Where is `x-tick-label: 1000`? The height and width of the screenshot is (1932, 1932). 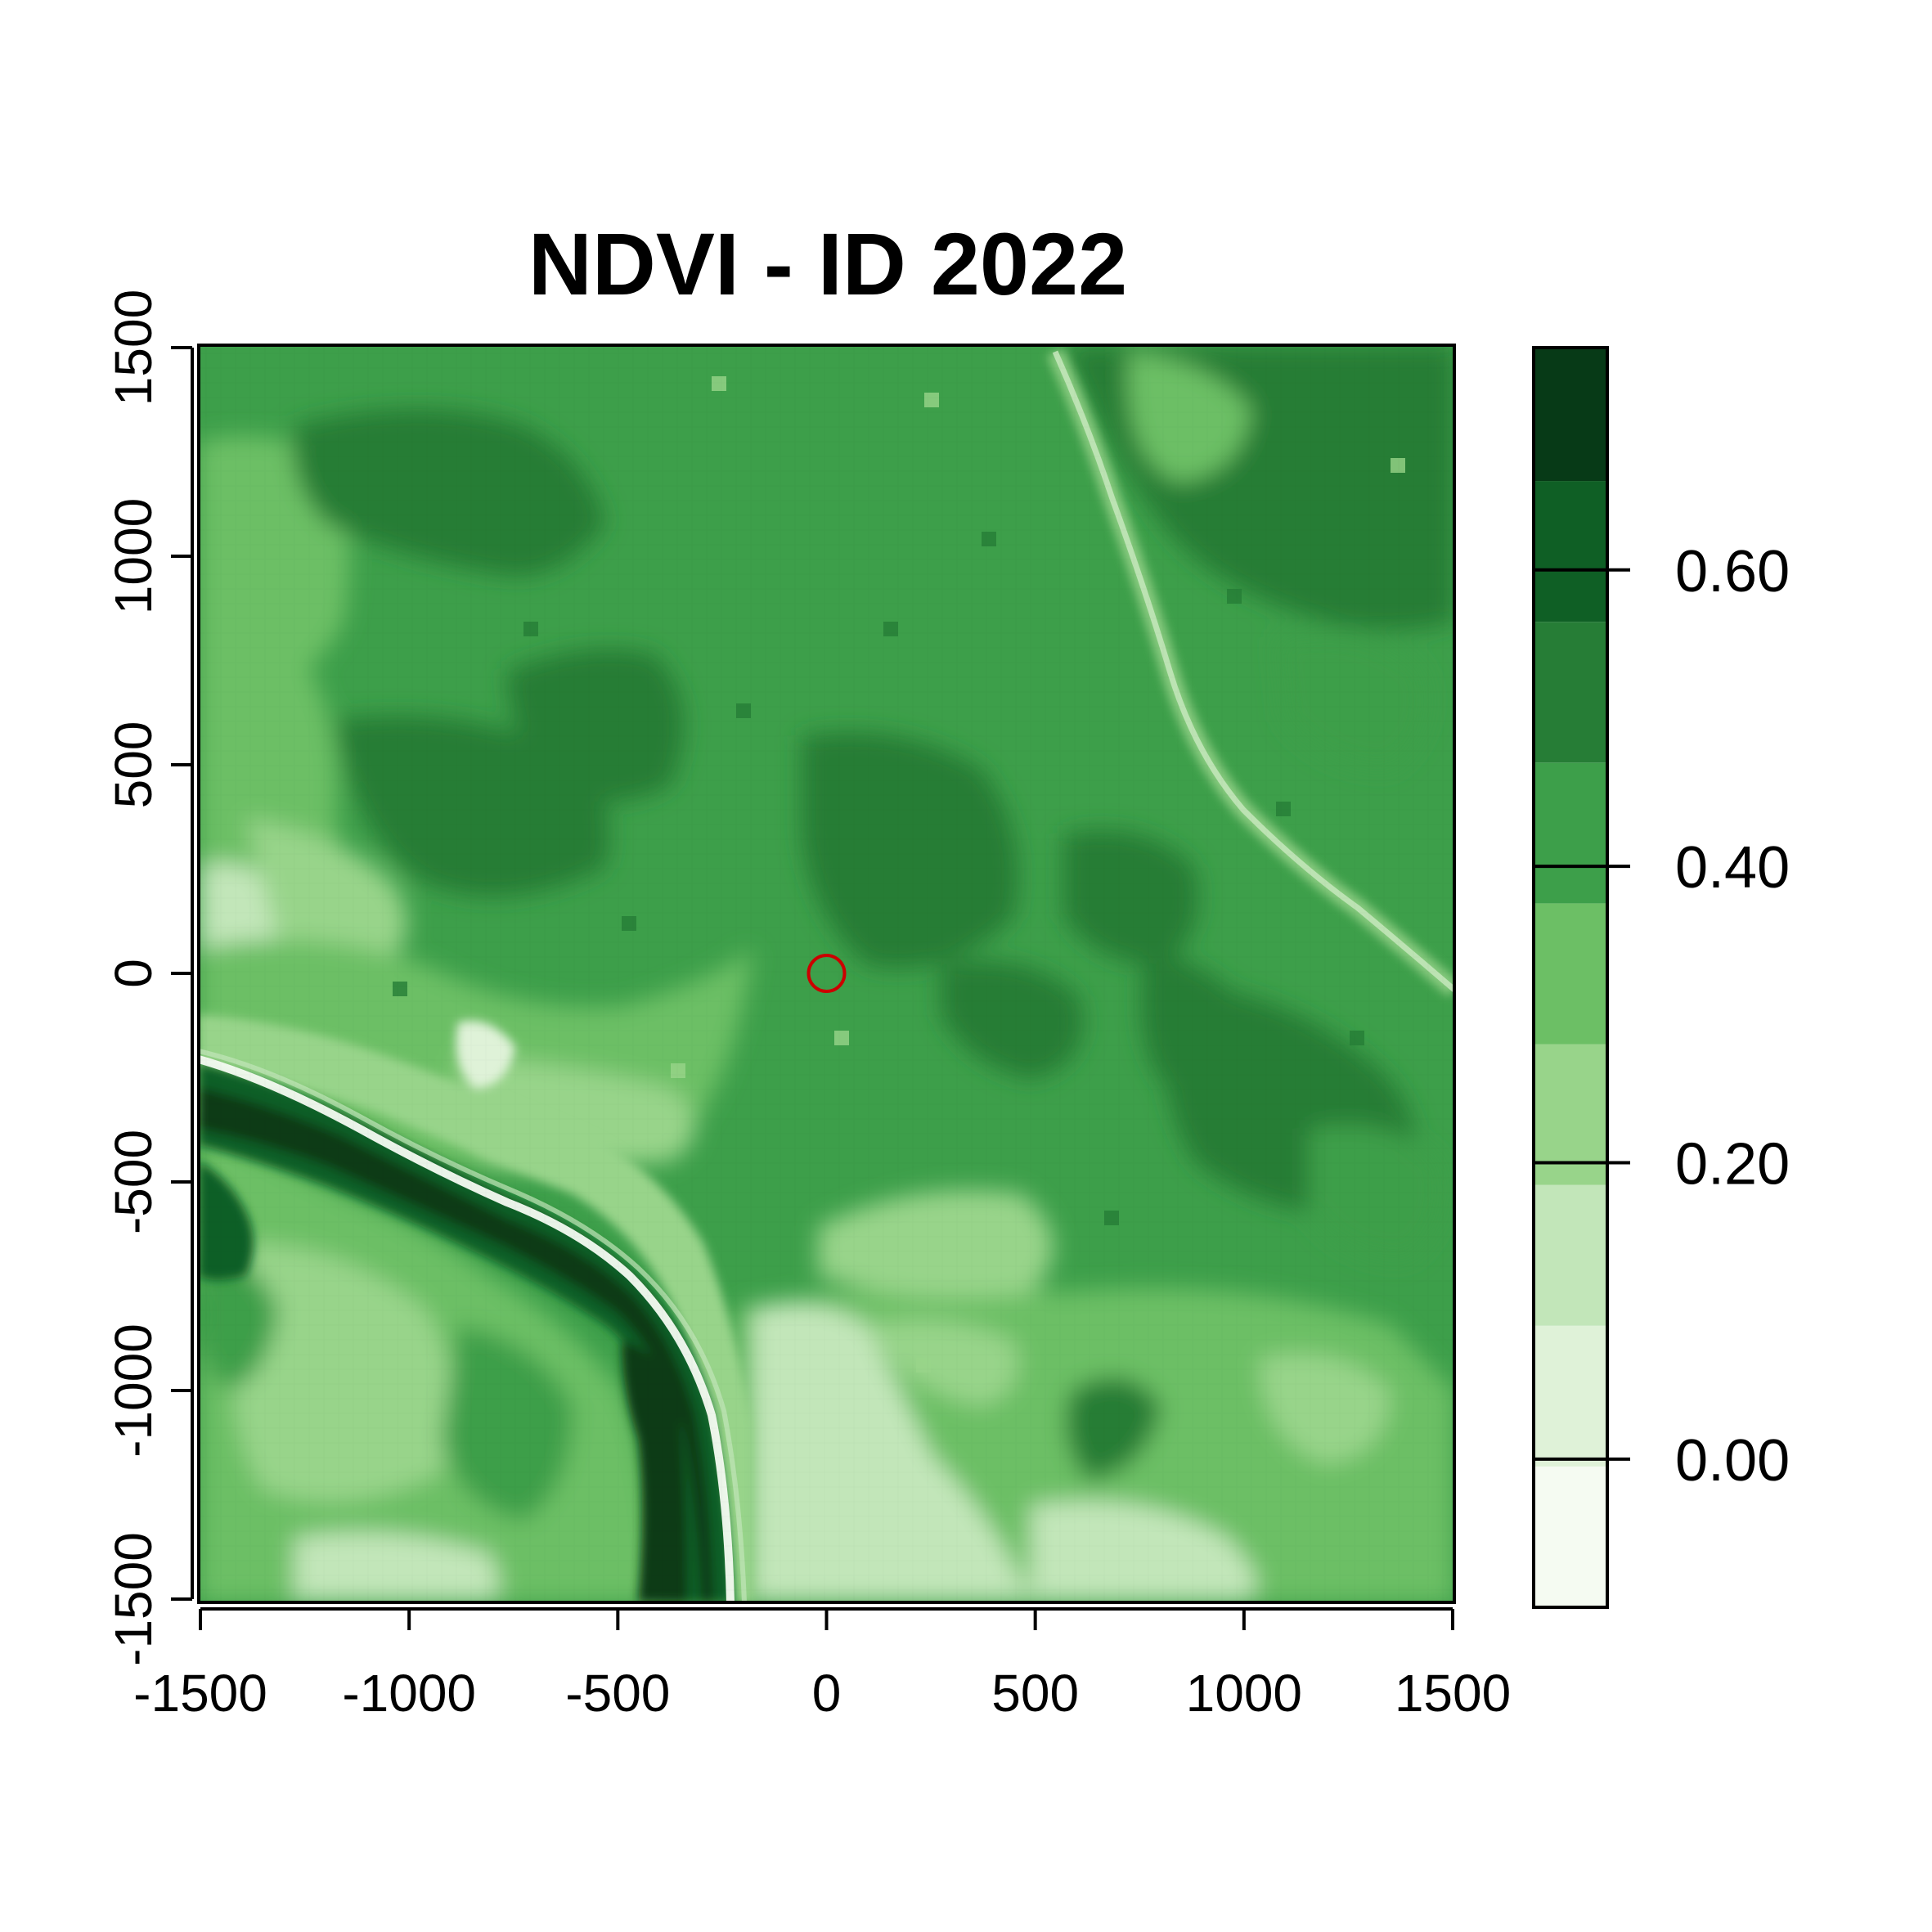 x-tick-label: 1000 is located at coordinates (1244, 1693).